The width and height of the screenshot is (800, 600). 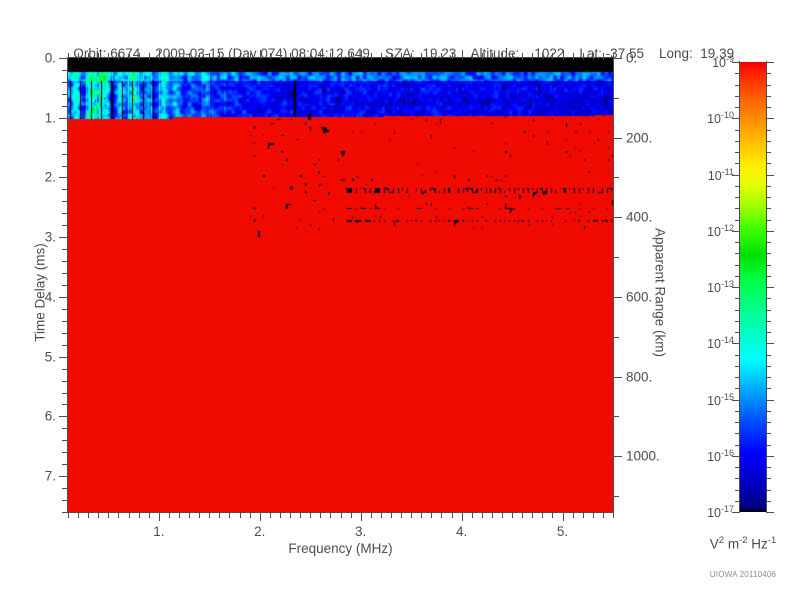 I want to click on colorbar-border-left, so click(x=739, y=287).